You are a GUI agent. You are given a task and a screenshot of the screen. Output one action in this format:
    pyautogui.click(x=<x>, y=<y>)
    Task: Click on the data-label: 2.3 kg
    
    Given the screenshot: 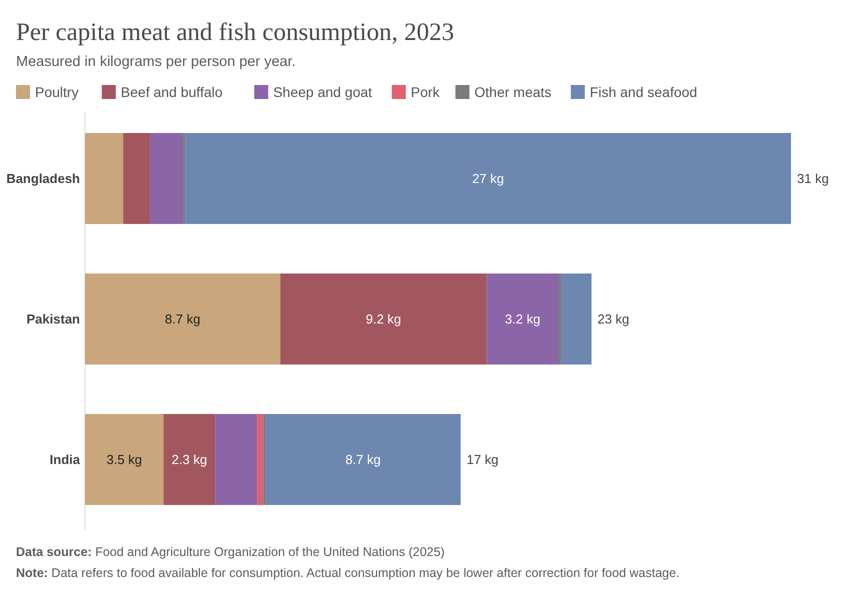 What is the action you would take?
    pyautogui.click(x=190, y=460)
    